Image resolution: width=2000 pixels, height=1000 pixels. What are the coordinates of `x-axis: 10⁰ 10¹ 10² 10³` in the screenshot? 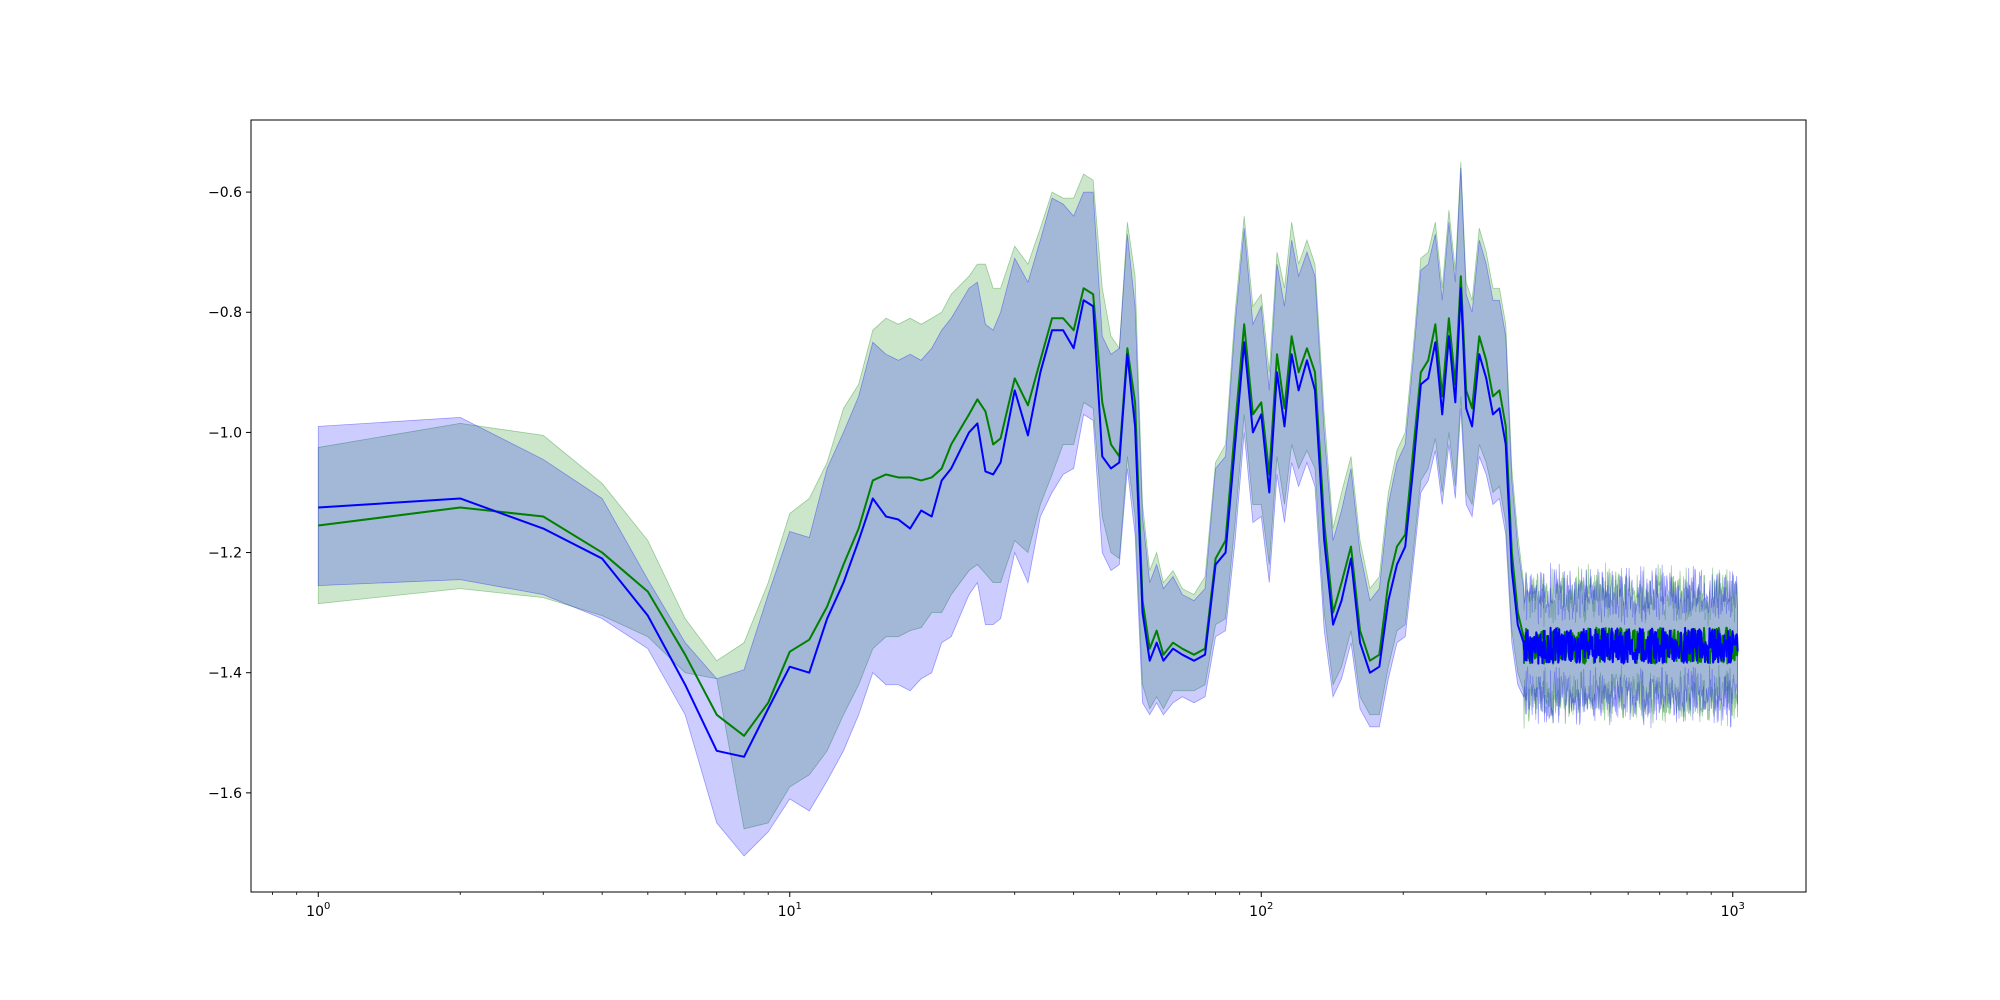 It's located at (1008, 906).